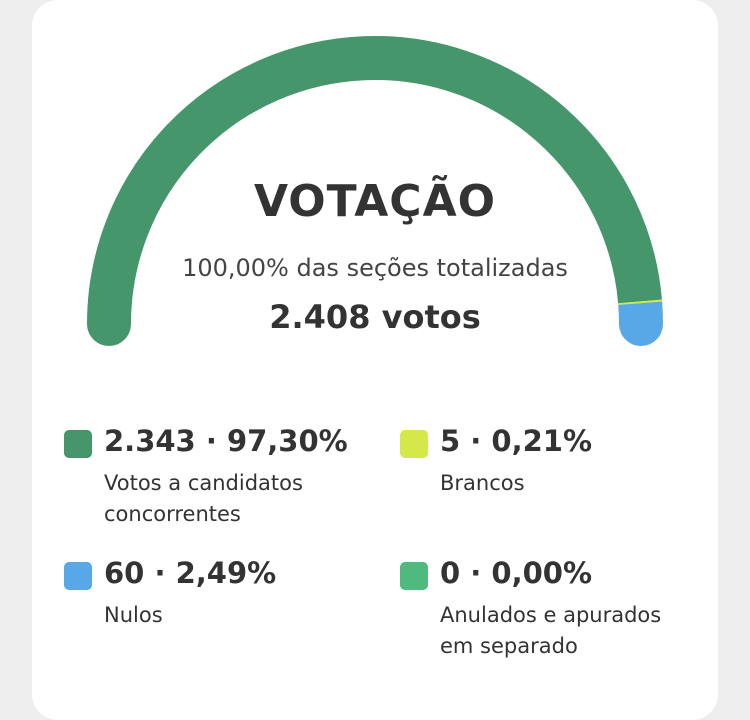 Image resolution: width=750 pixels, height=720 pixels. What do you see at coordinates (375, 268) in the screenshot?
I see `sections-totalized-text: 100,00% das seções totalizadas` at bounding box center [375, 268].